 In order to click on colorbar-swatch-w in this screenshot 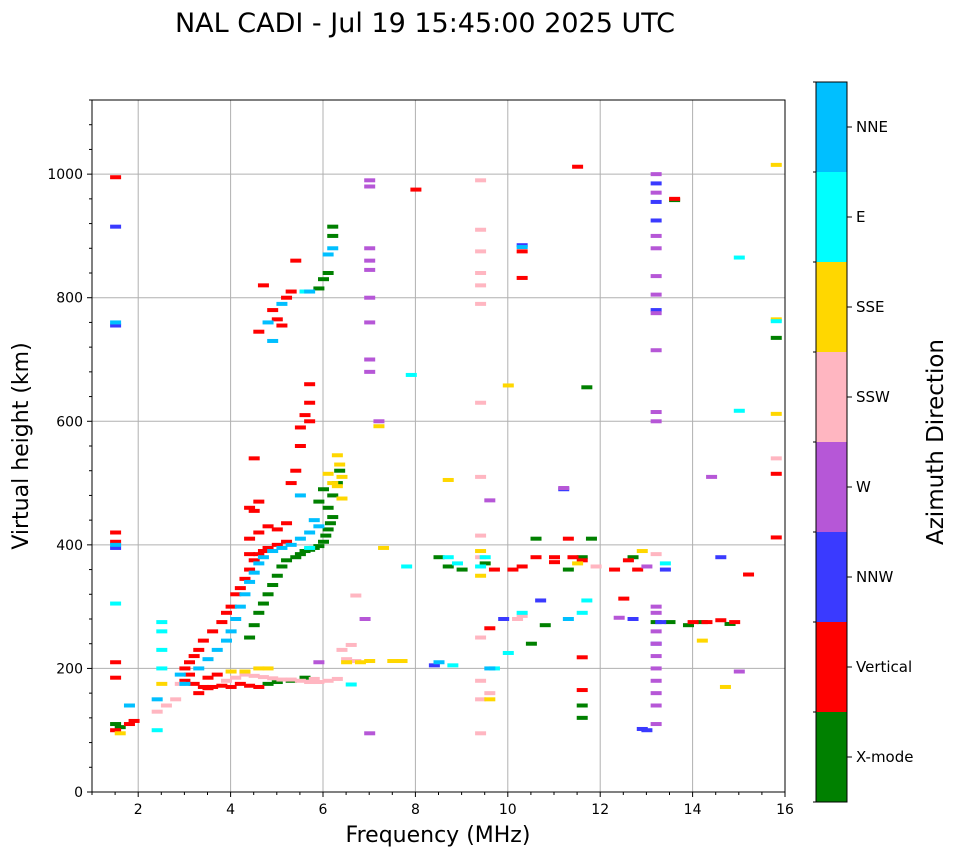, I will do `click(831, 487)`.